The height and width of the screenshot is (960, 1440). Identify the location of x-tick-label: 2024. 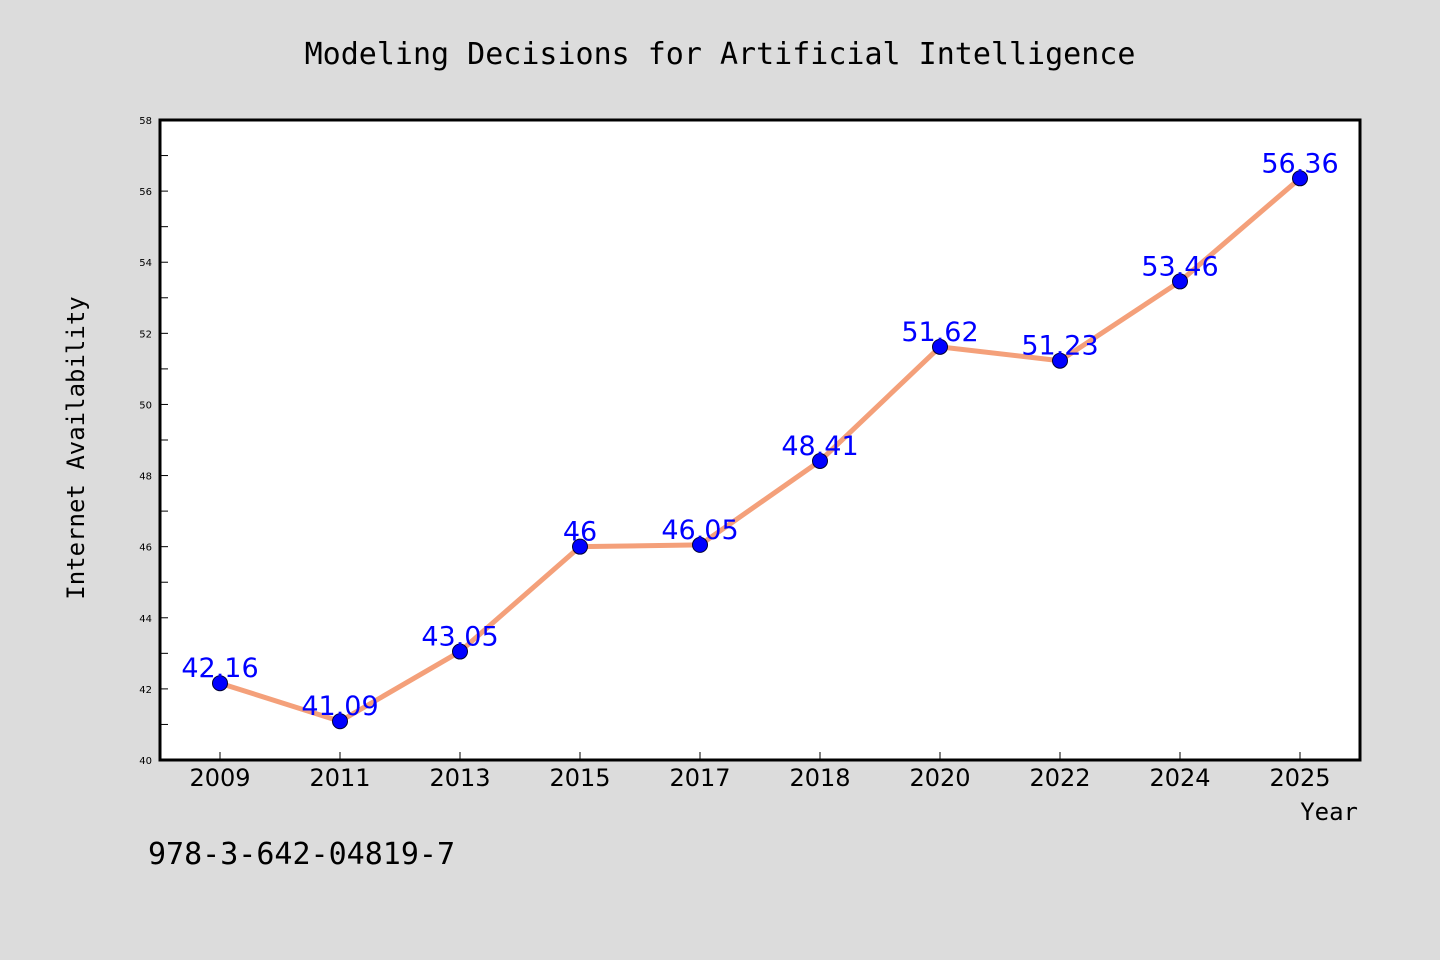
(1179, 778).